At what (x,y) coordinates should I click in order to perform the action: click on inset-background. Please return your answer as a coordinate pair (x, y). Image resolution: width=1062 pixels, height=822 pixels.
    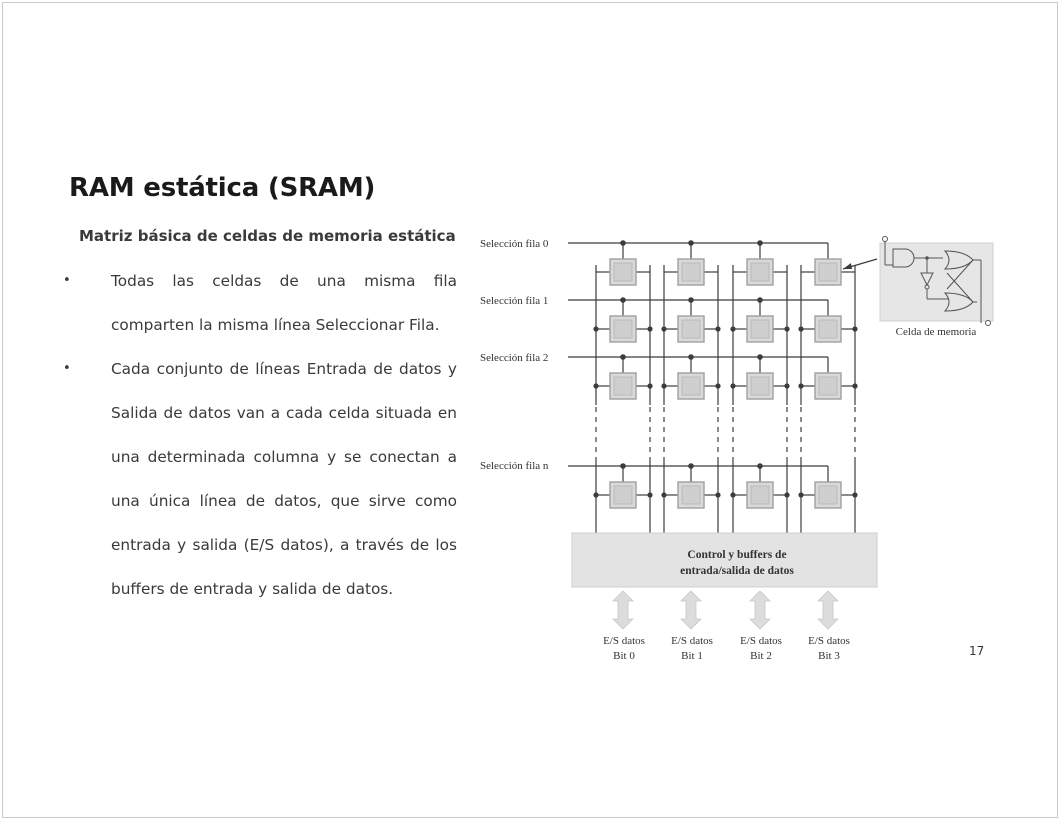
    Looking at the image, I should click on (936, 282).